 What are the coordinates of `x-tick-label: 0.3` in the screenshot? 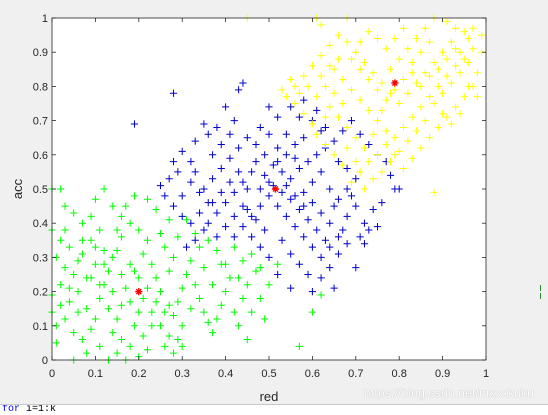 It's located at (182, 374).